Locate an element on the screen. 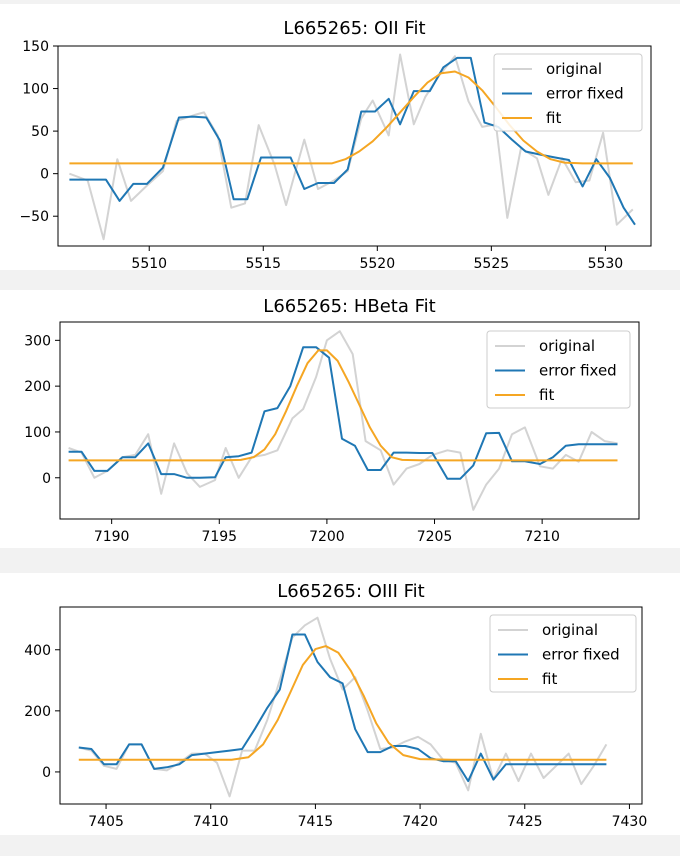  x-tick-label: 7405 is located at coordinates (106, 822).